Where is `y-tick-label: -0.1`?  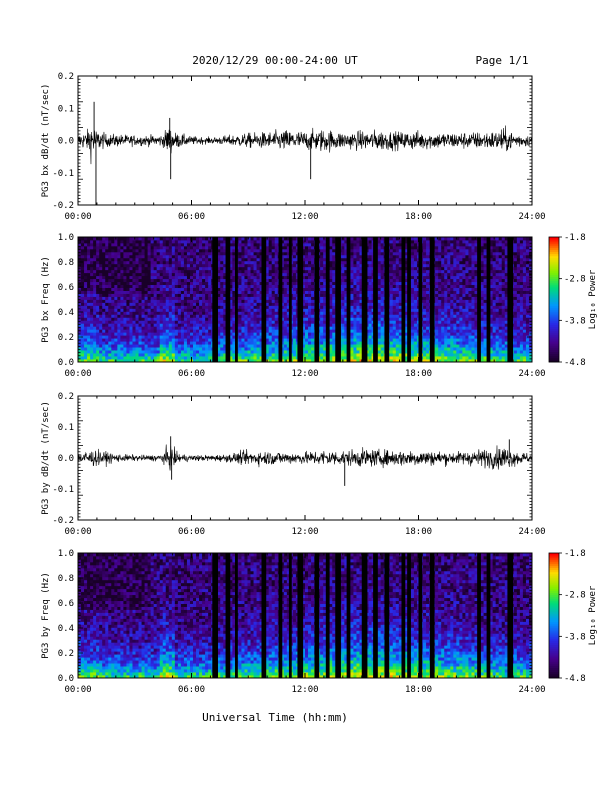
y-tick-label: -0.1 is located at coordinates (63, 174).